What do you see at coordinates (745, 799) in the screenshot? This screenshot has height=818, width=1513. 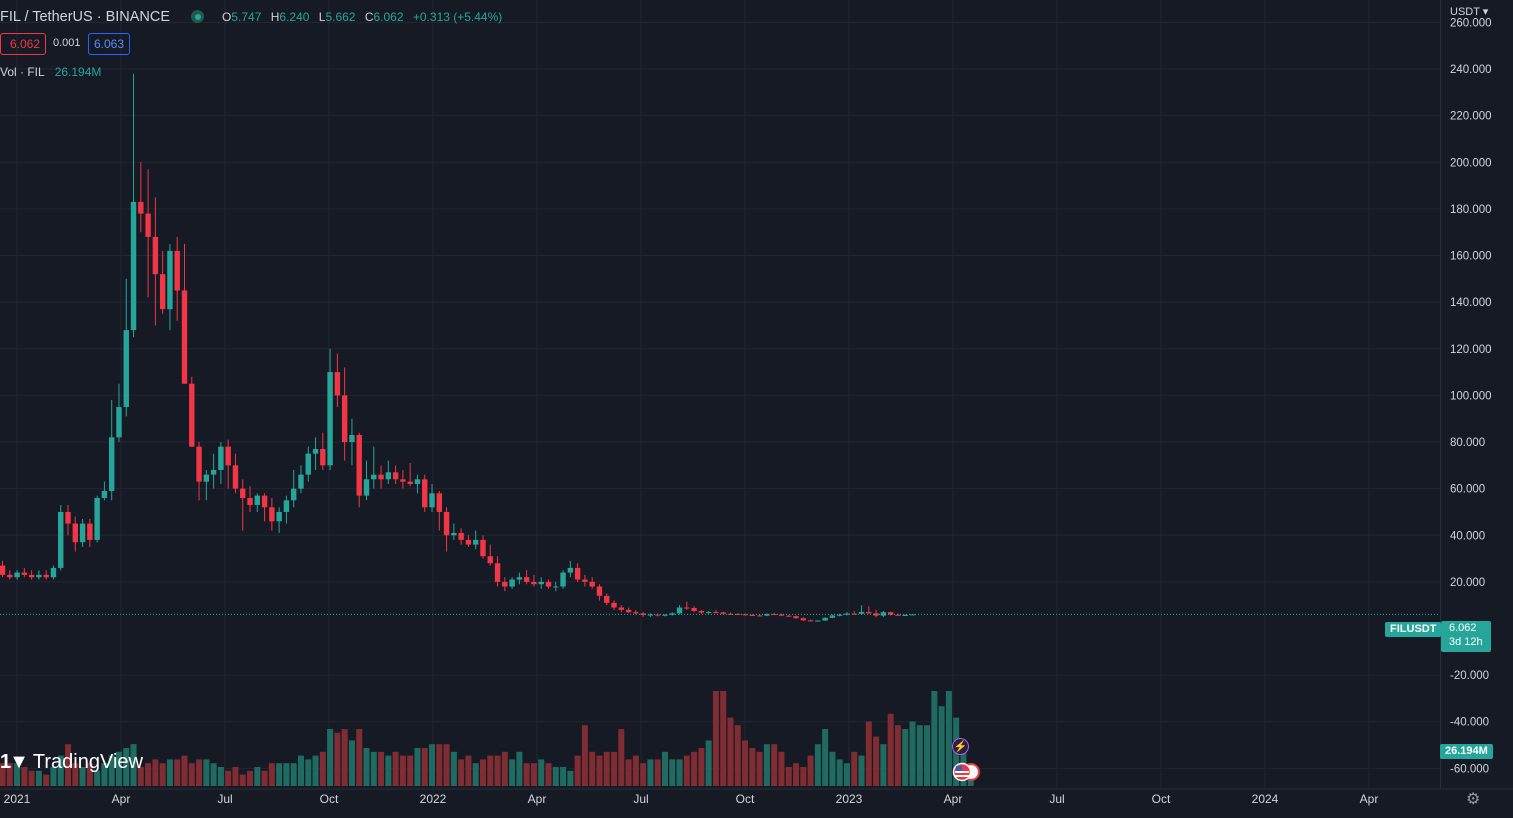 I see `time-axis-label: Oct` at bounding box center [745, 799].